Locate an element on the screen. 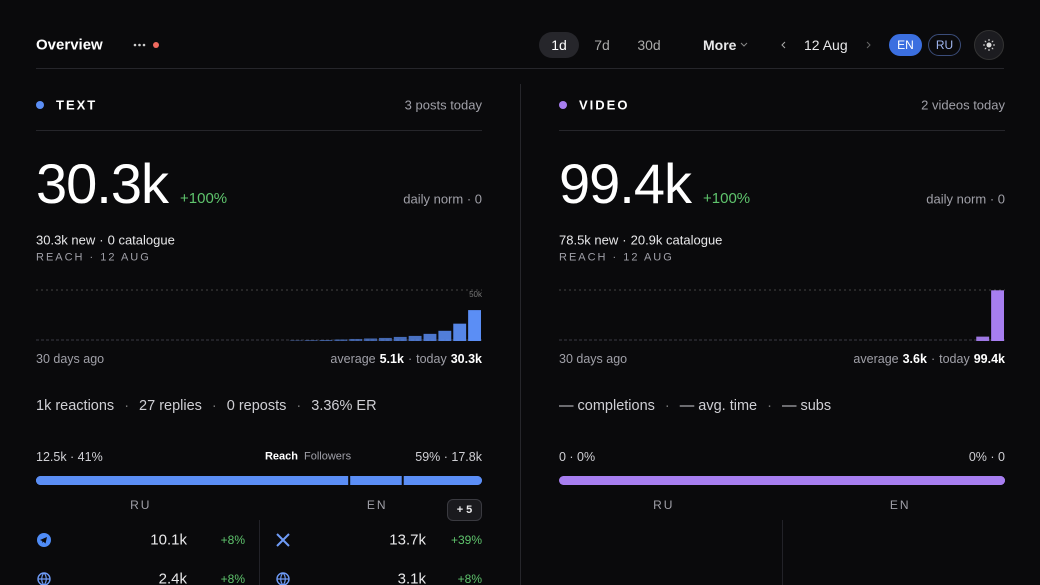  tab: 30d is located at coordinates (649, 45).